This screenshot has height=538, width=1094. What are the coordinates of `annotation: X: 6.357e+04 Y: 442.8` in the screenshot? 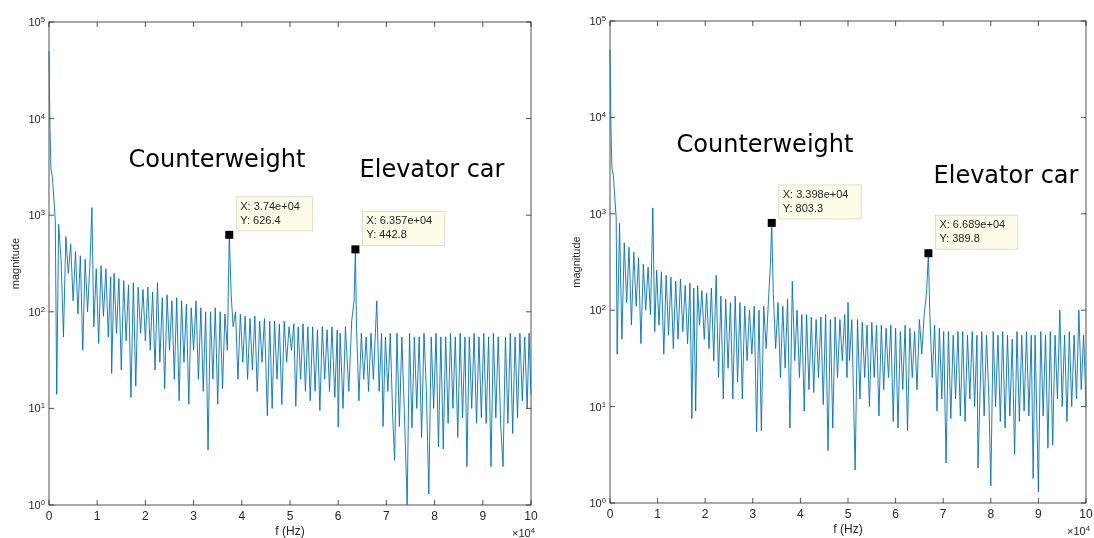 It's located at (399, 227).